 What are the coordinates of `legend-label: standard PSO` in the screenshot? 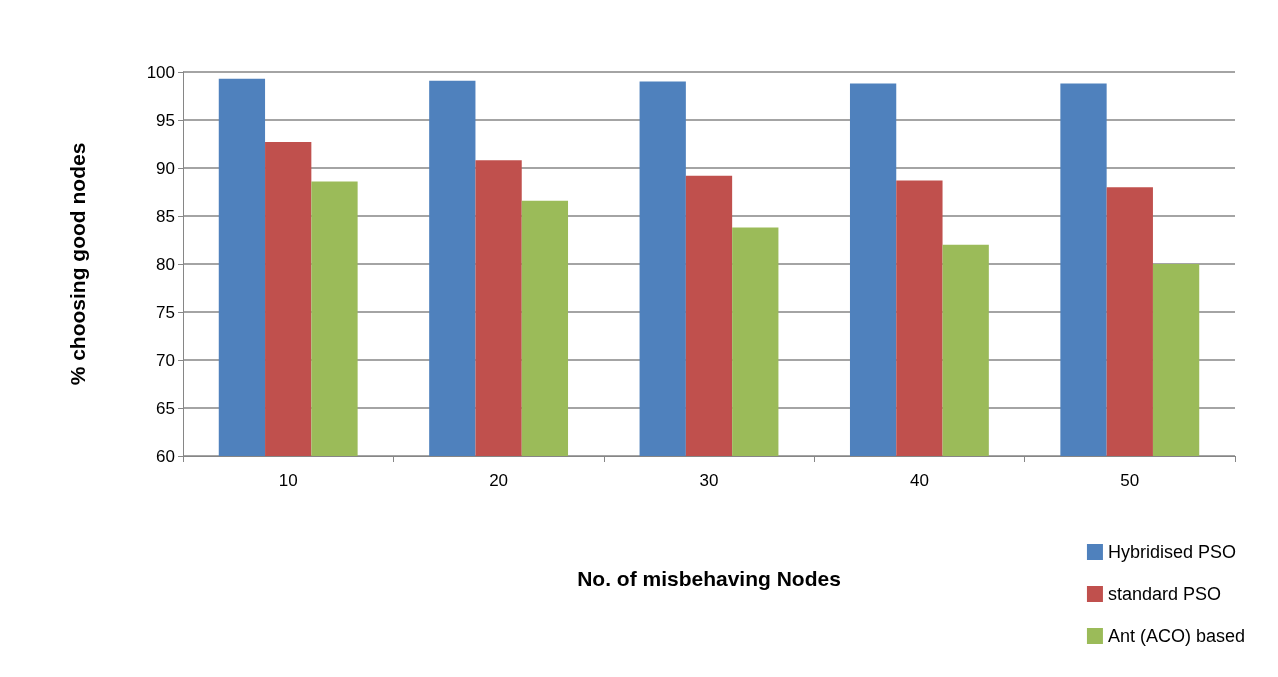 It's located at (1164, 594).